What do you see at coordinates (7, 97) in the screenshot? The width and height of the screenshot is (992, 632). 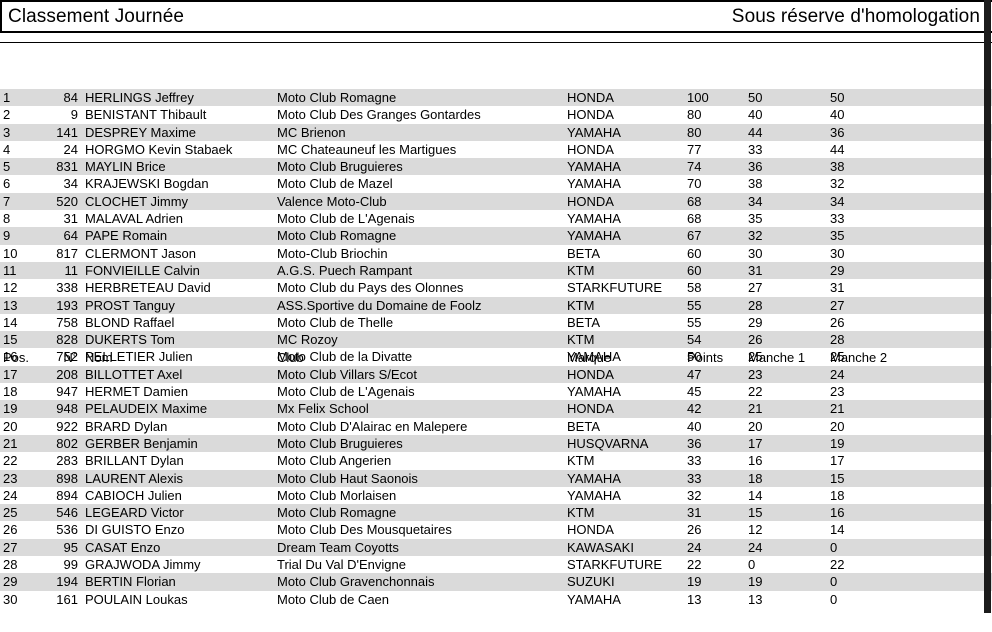 I see `cell-pos: 1` at bounding box center [7, 97].